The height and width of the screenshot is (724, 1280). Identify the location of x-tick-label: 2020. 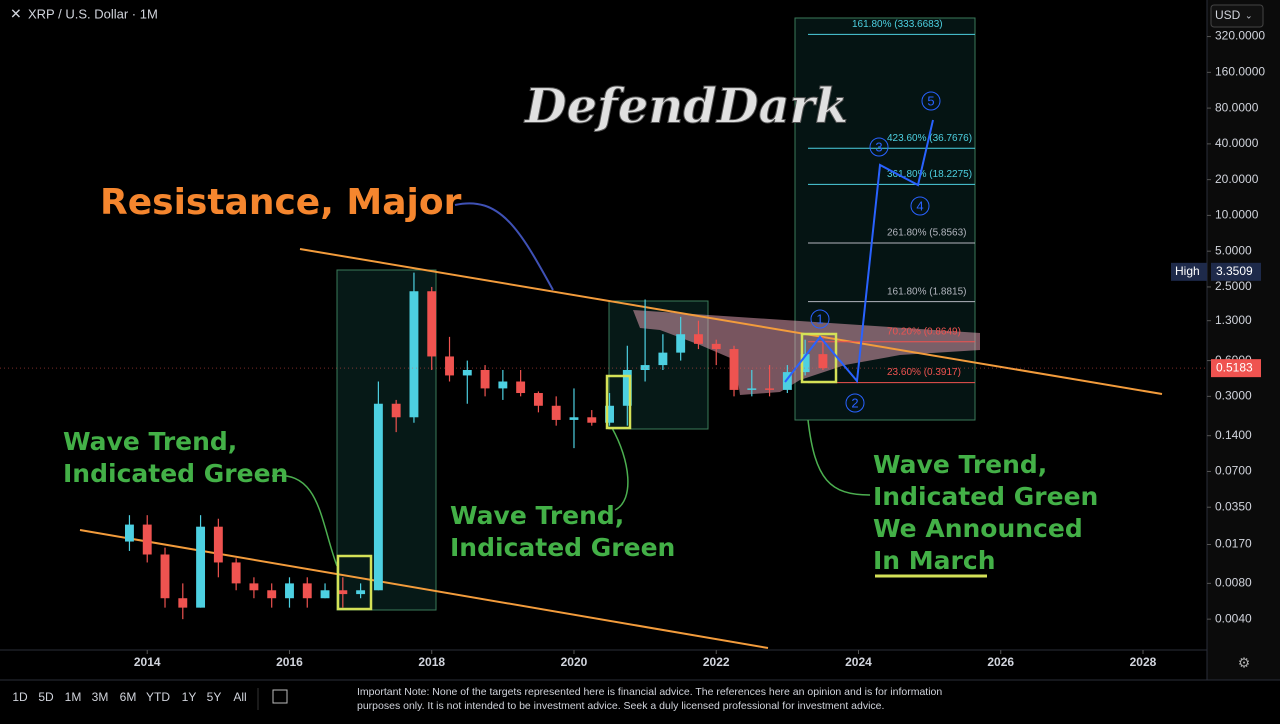
(574, 662).